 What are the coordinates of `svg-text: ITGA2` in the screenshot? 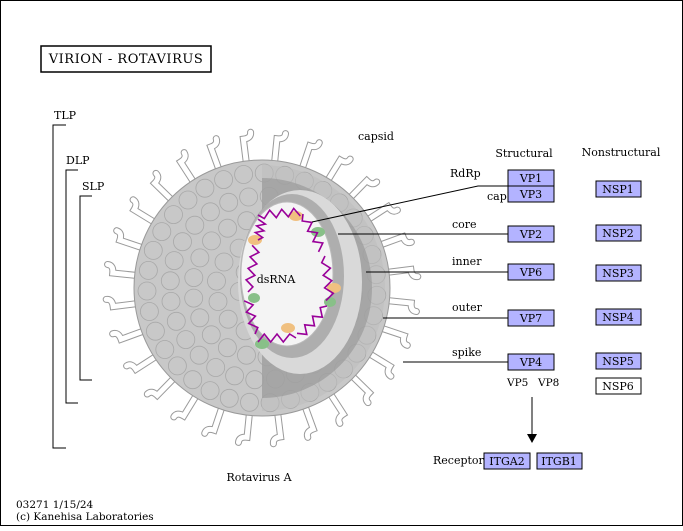 It's located at (506, 461).